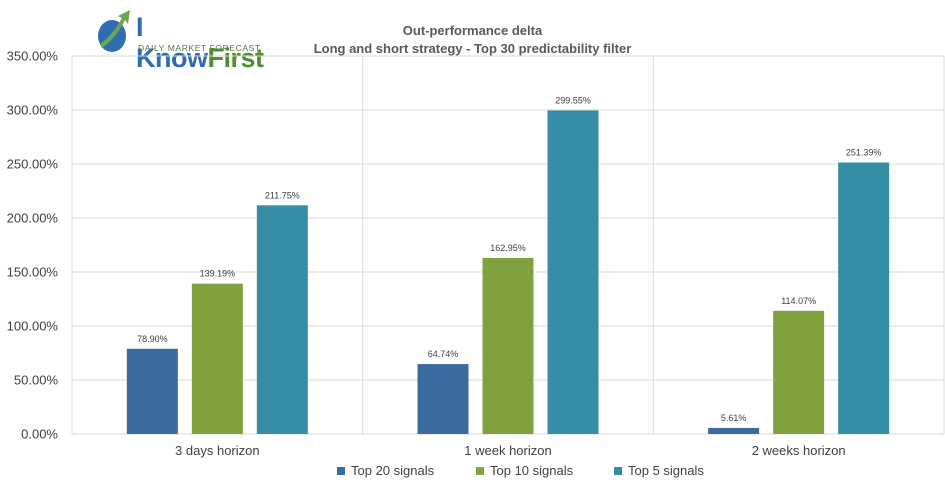 This screenshot has width=945, height=487. Describe the element at coordinates (508, 248) in the screenshot. I see `data-label: 162.95%` at that location.